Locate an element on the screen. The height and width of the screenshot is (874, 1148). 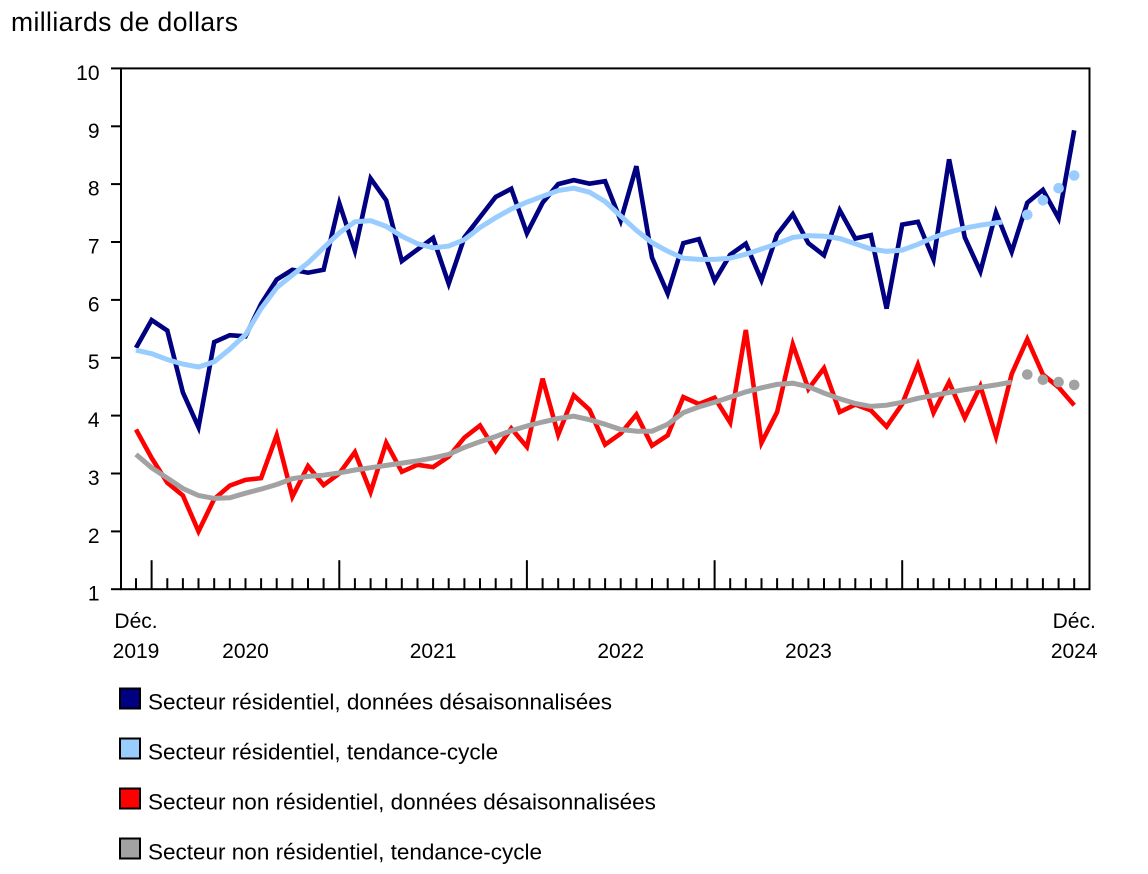
svg-text: 3 is located at coordinates (94, 478).